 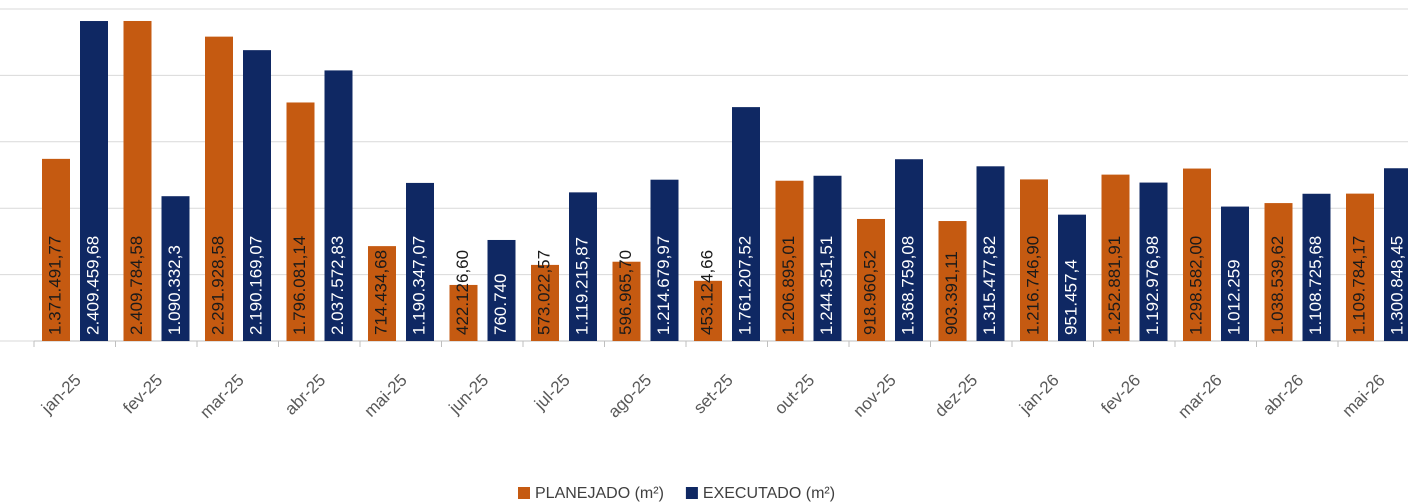 I want to click on data-label: 2.409.459,68, so click(x=92, y=285).